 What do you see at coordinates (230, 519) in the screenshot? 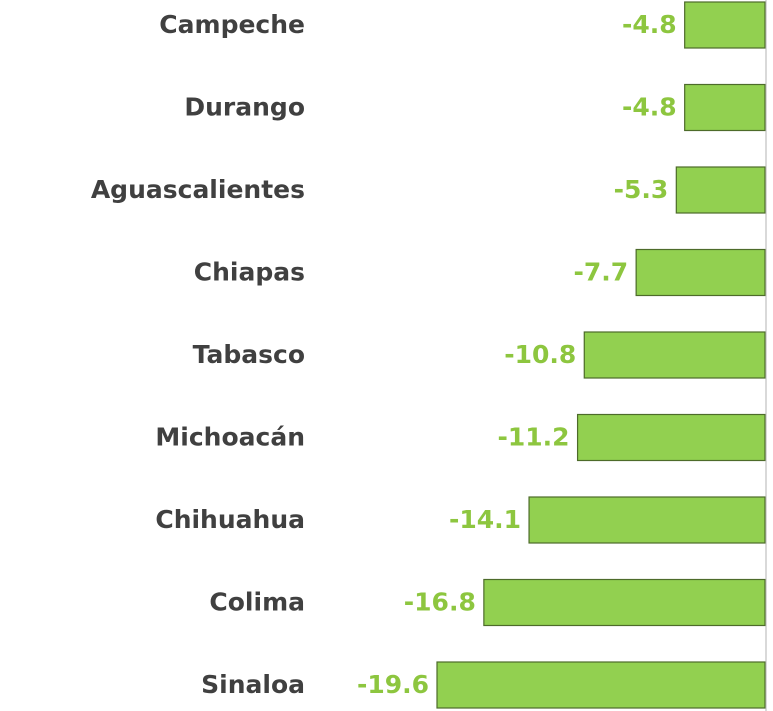
I see `category-label: Chihuahua` at bounding box center [230, 519].